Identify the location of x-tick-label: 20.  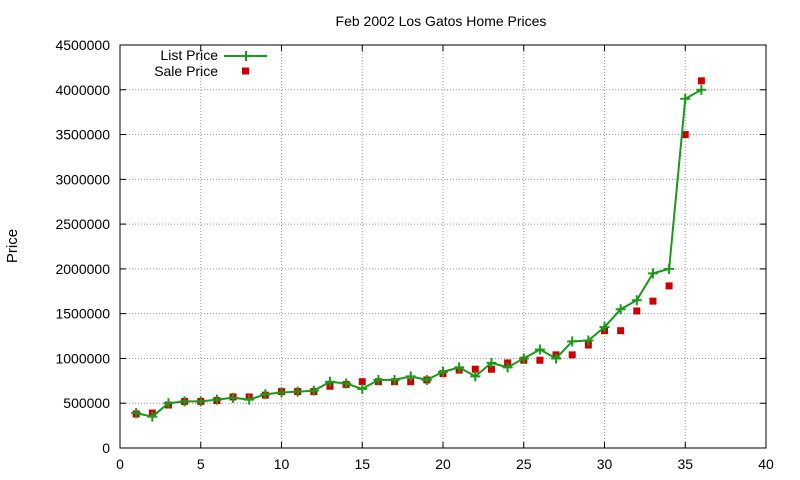
(443, 464).